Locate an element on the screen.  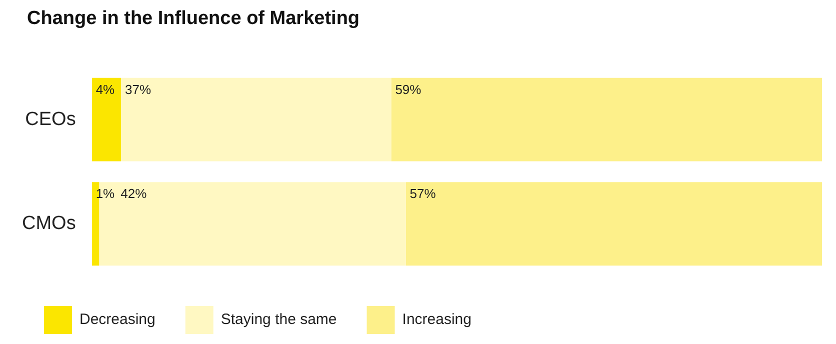
data-label: 57% is located at coordinates (423, 194).